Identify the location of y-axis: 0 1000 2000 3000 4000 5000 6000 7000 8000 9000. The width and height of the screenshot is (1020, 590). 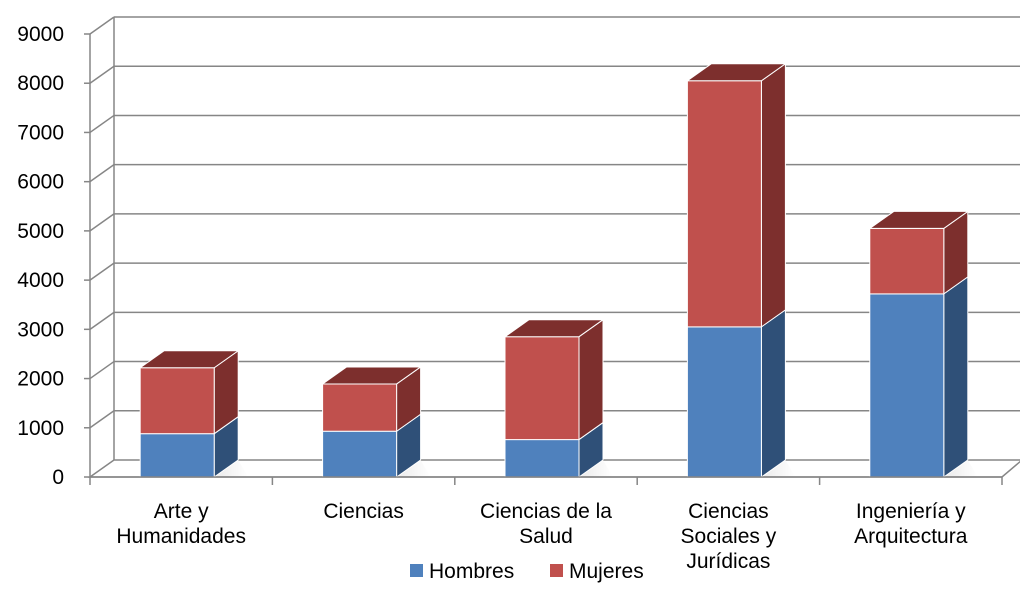
(54, 256).